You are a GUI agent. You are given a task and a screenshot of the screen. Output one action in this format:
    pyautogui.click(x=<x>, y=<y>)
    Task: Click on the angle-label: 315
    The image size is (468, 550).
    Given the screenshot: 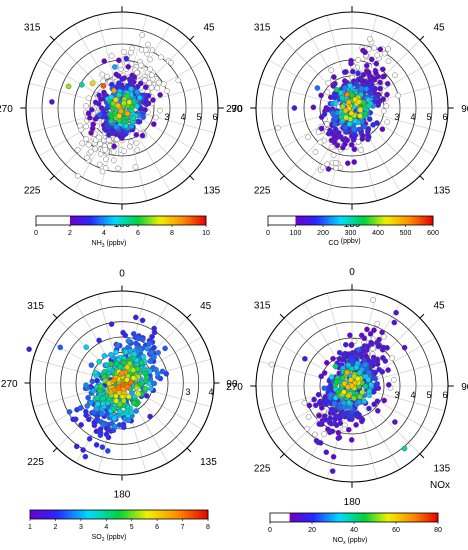 What is the action you would take?
    pyautogui.click(x=35, y=306)
    